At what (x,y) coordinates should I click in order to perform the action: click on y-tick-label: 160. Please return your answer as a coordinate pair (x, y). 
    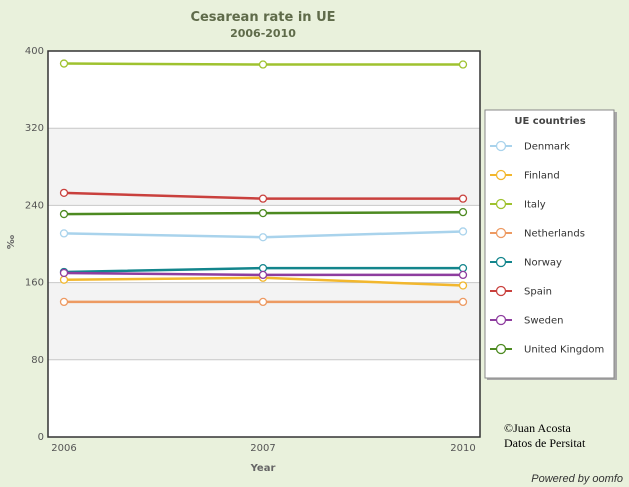
    Looking at the image, I should click on (34, 283).